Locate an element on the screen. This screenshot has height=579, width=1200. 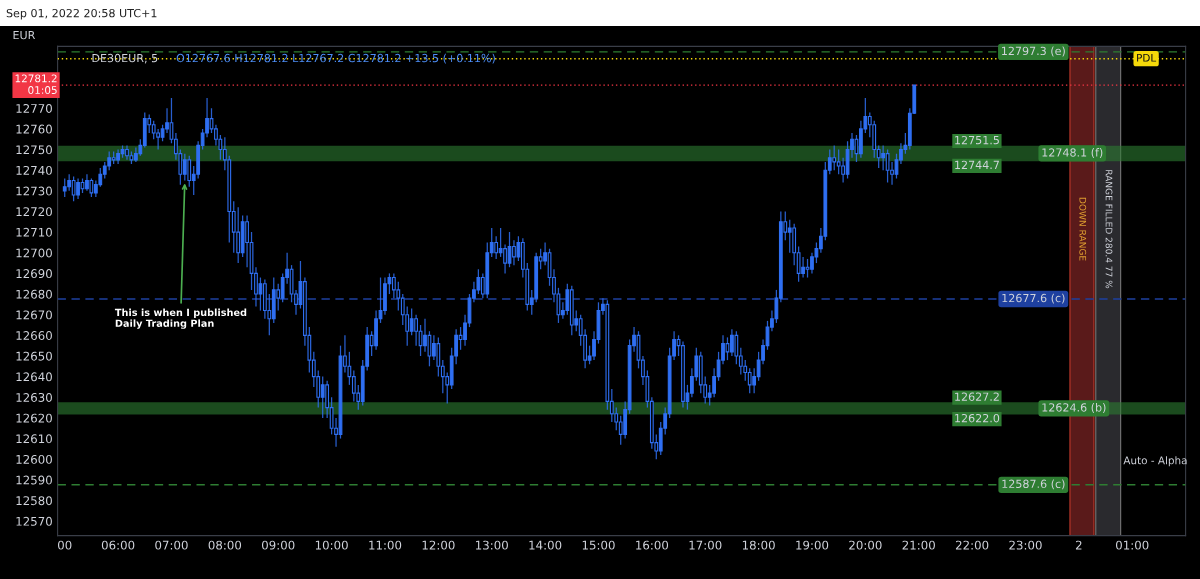
y-tick-label: 12770 is located at coordinates (34, 108).